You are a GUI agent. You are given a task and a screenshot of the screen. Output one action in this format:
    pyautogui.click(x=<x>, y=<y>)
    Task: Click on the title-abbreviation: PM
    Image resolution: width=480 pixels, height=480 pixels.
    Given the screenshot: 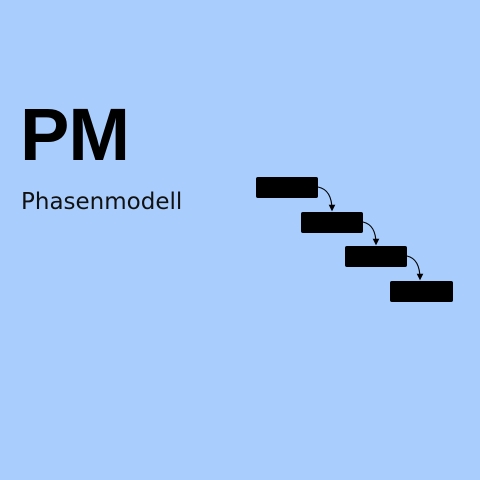 What is the action you would take?
    pyautogui.click(x=75, y=134)
    